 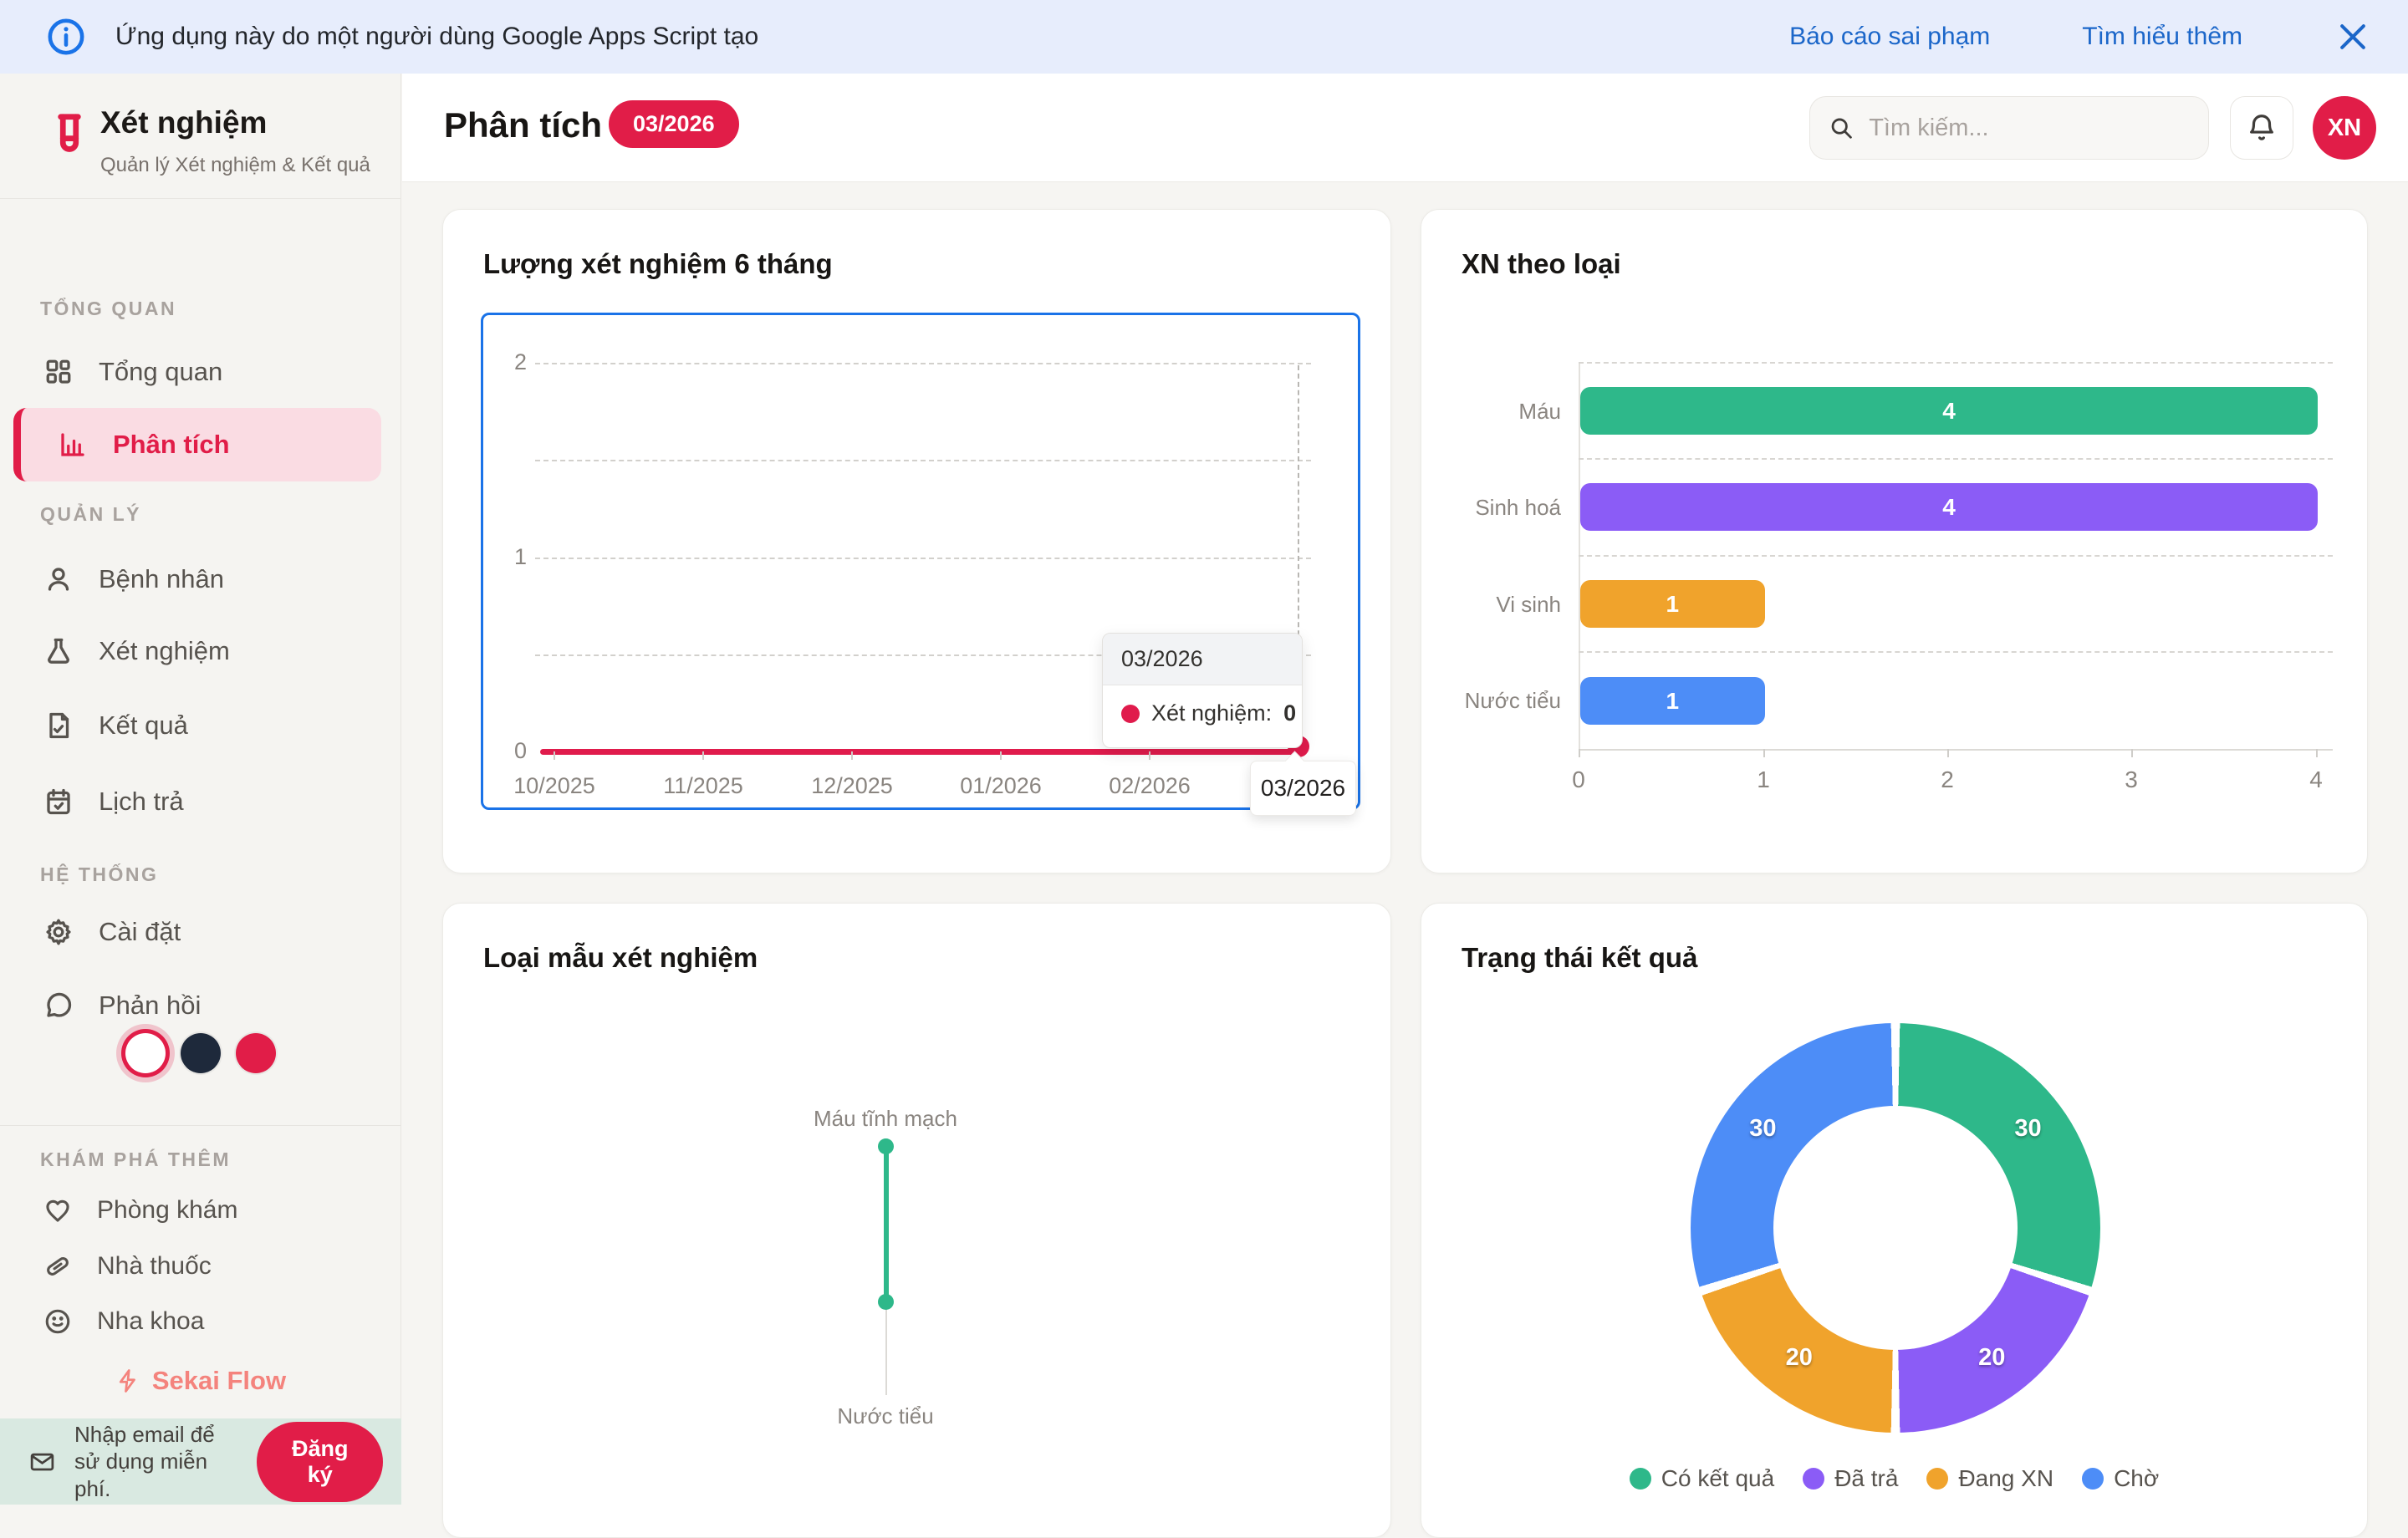 I want to click on bell-icon, so click(x=2262, y=128).